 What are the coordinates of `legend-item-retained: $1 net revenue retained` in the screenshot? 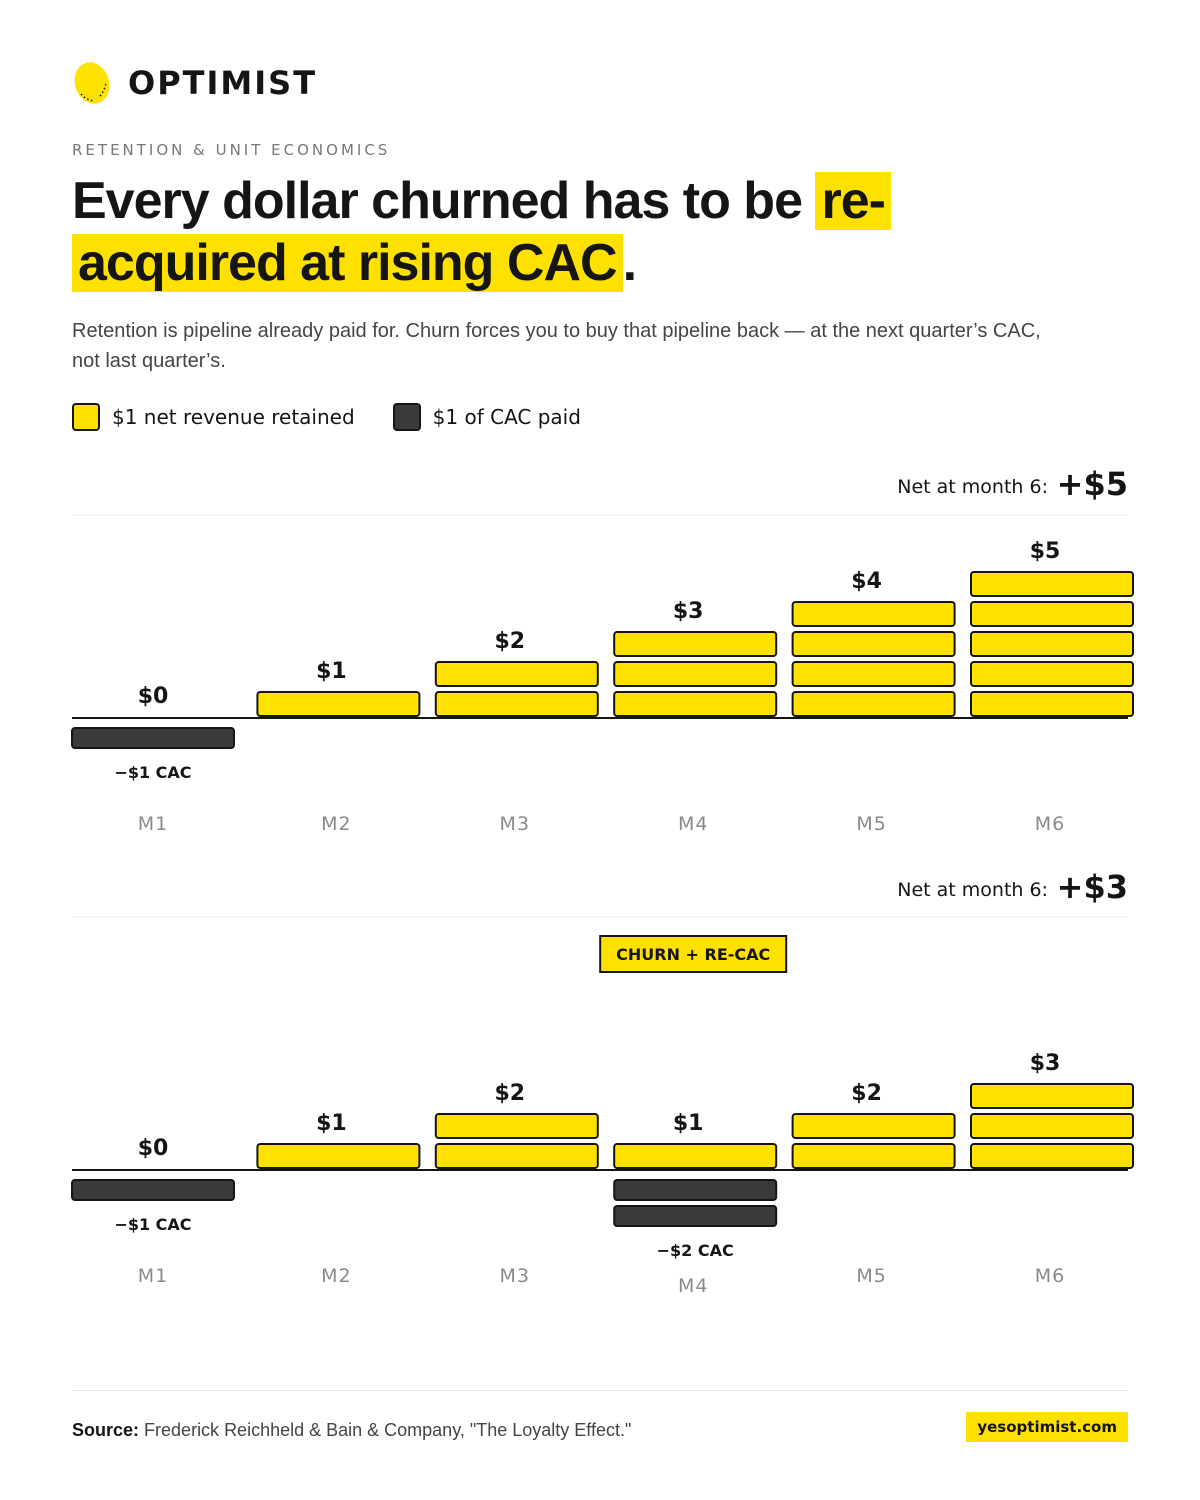 It's located at (213, 417).